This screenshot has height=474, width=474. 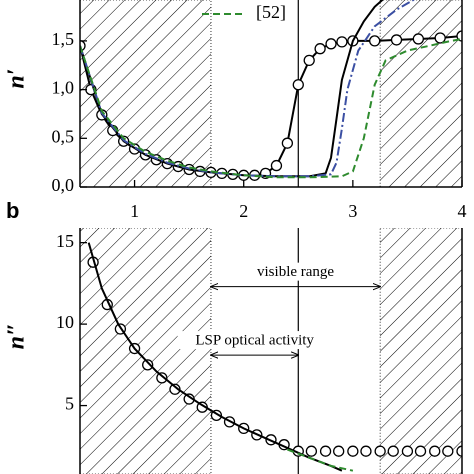 I want to click on annotation-text: visible range, so click(x=295, y=272).